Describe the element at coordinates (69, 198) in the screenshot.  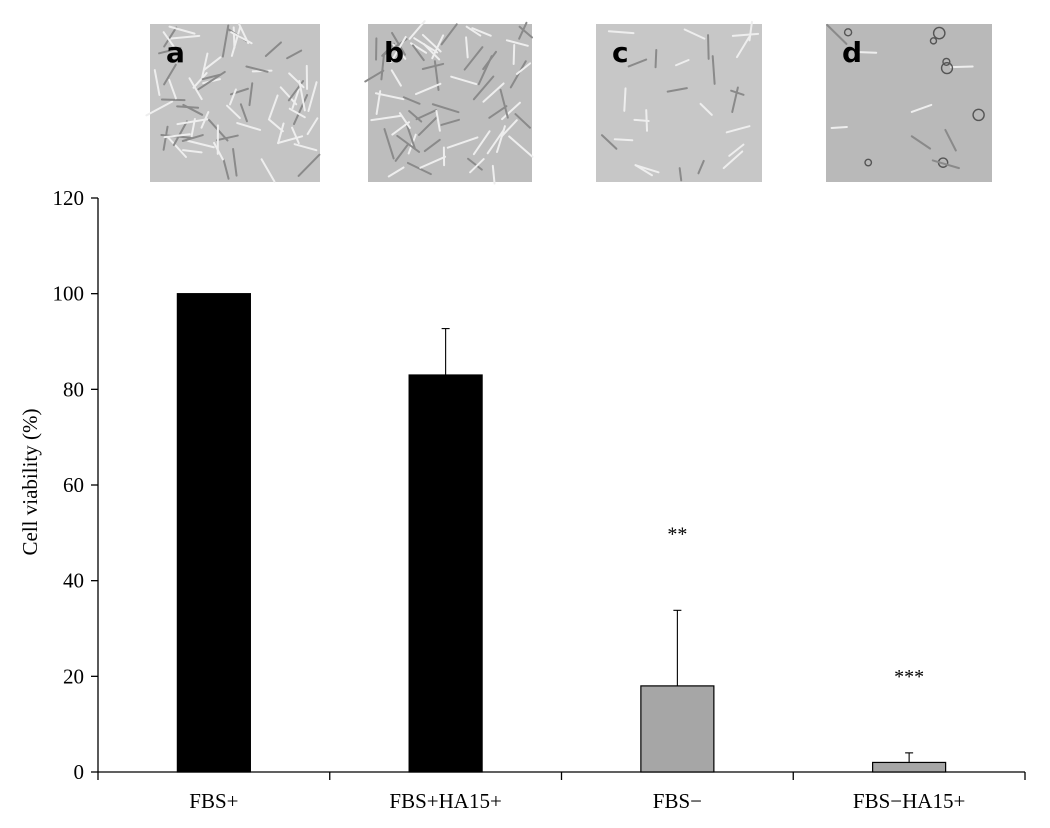
I see `y-tick-label: 120` at that location.